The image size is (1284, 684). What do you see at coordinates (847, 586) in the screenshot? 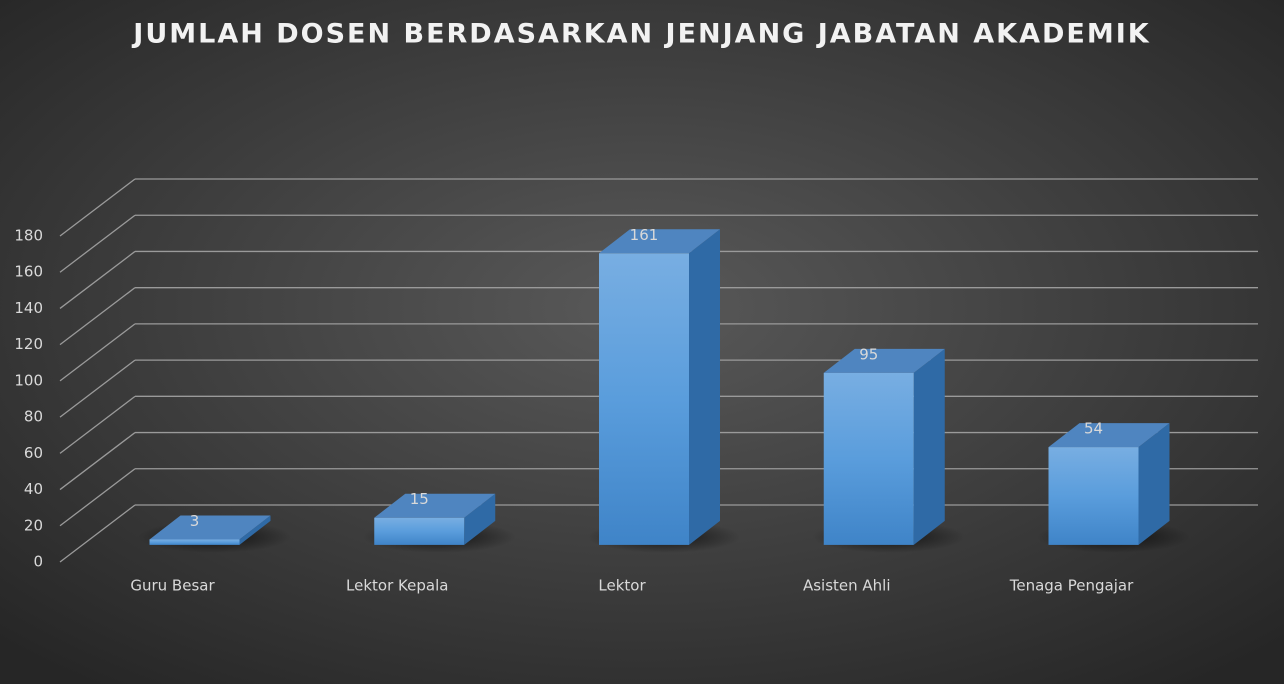
I see `x-tick-label: Asisten Ahli` at bounding box center [847, 586].